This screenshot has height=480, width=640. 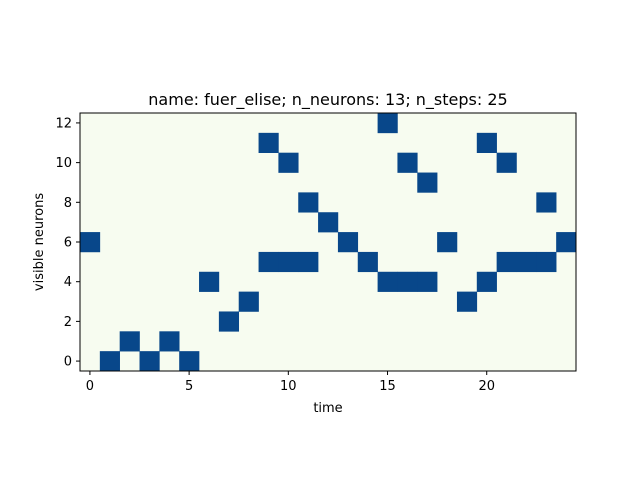 What do you see at coordinates (189, 386) in the screenshot?
I see `x-tick-label: 5` at bounding box center [189, 386].